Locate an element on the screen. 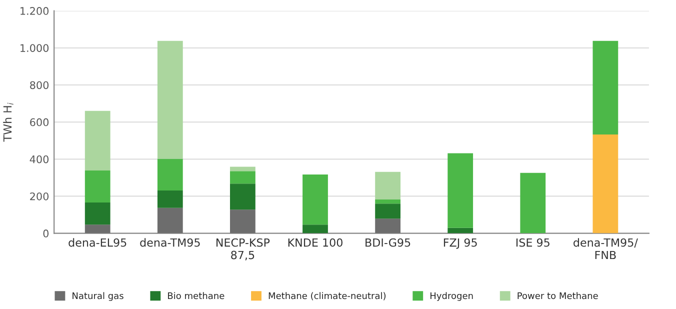 The width and height of the screenshot is (676, 309). legend-label: Power to Methane is located at coordinates (558, 296).